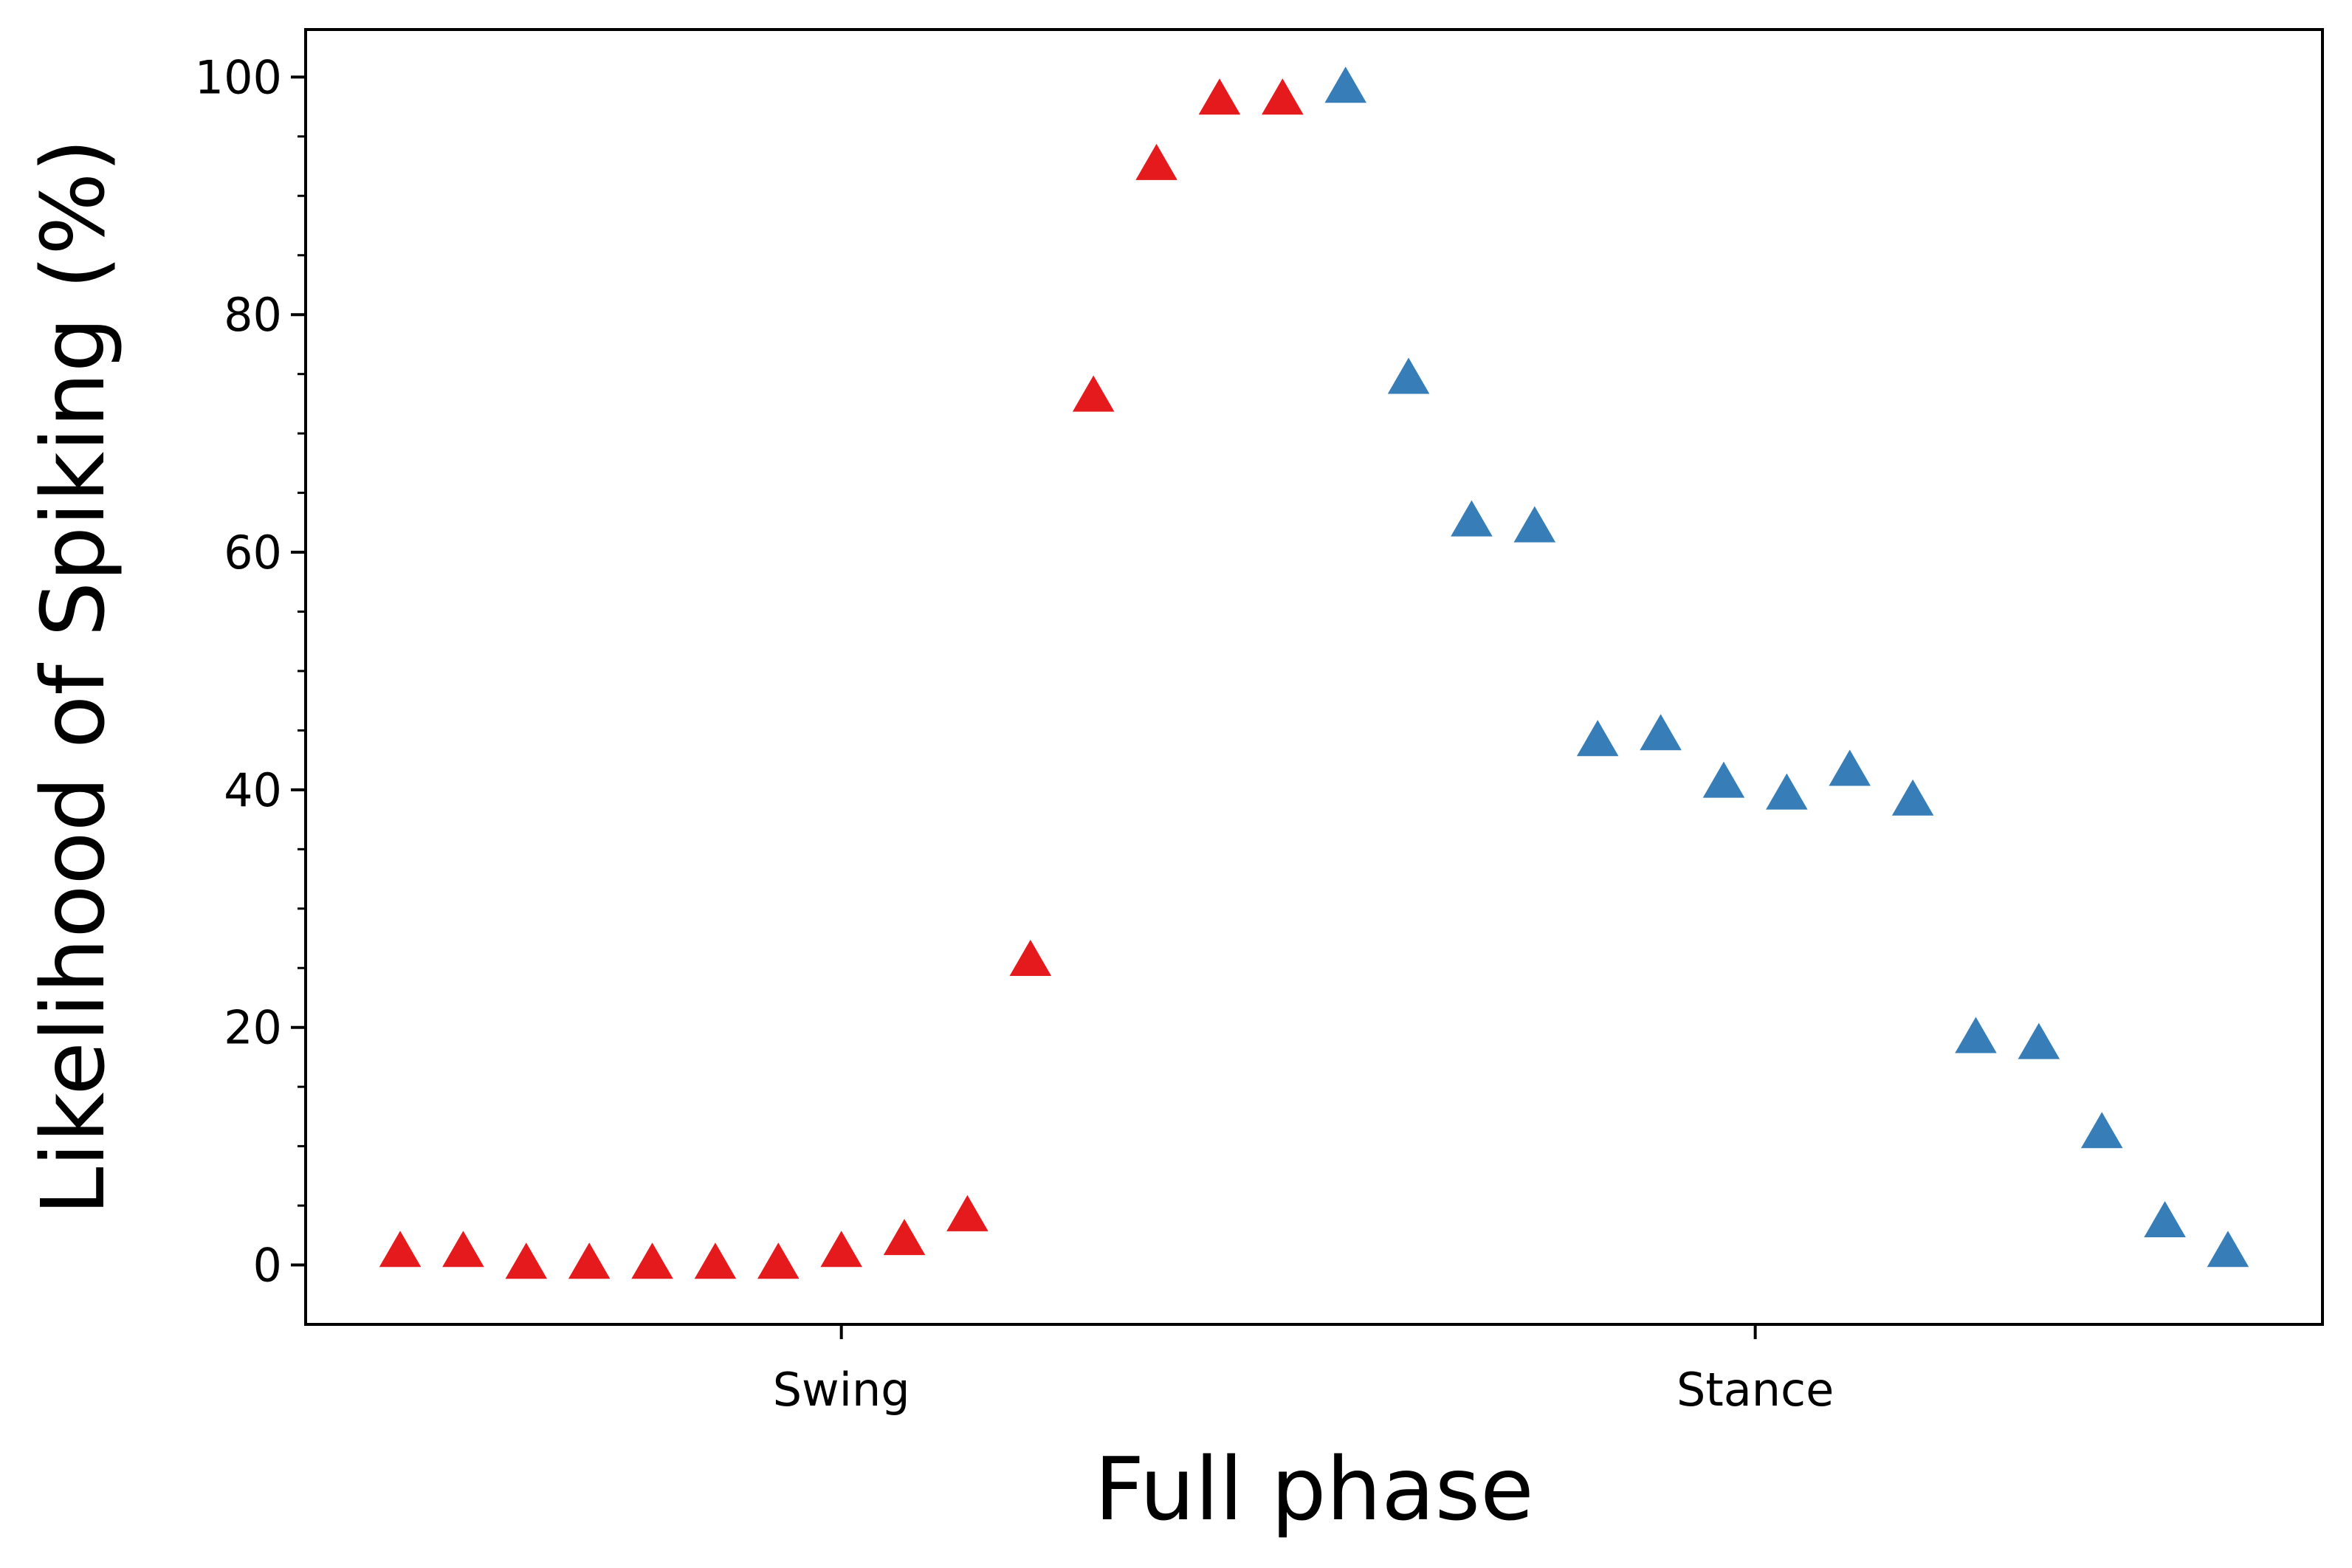 Image resolution: width=2352 pixels, height=1568 pixels. I want to click on x-tick-label: Stance, so click(1756, 1390).